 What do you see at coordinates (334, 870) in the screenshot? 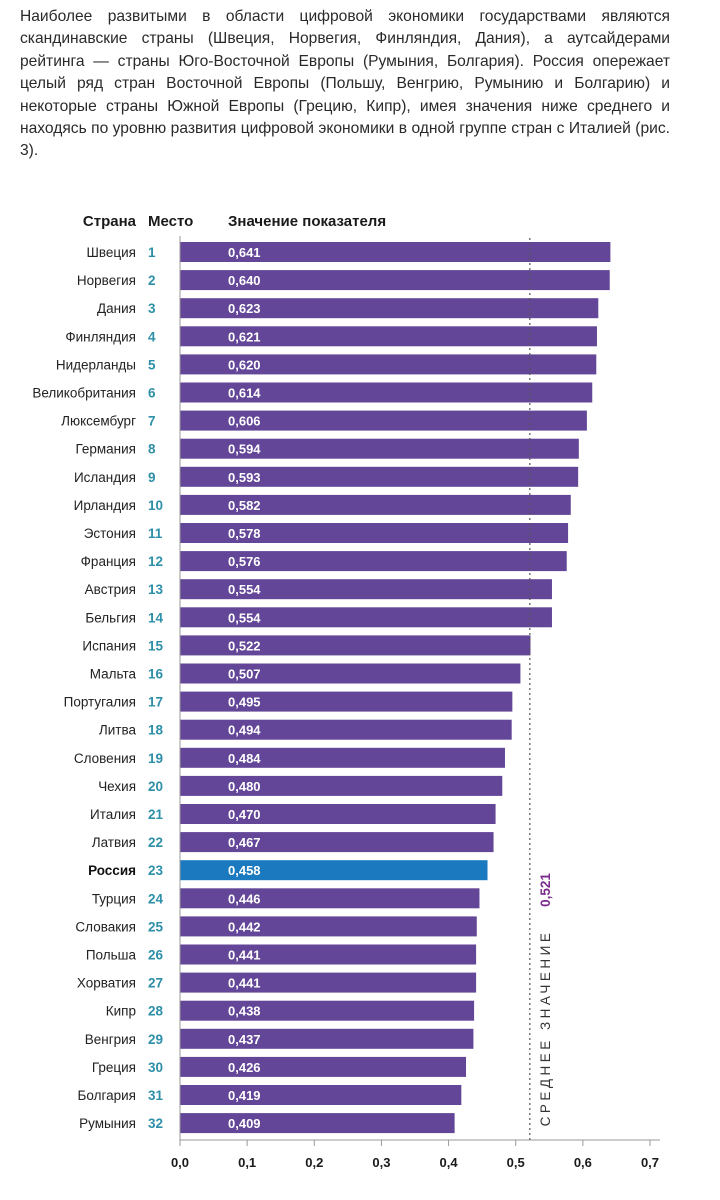
I see `bar-highlight` at bounding box center [334, 870].